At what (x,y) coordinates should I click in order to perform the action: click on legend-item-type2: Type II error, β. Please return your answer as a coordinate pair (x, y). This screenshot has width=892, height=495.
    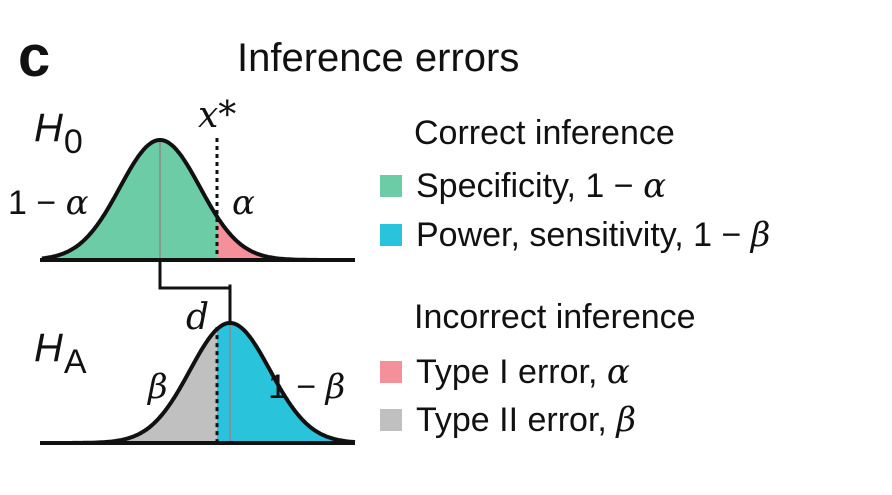
    Looking at the image, I should click on (508, 420).